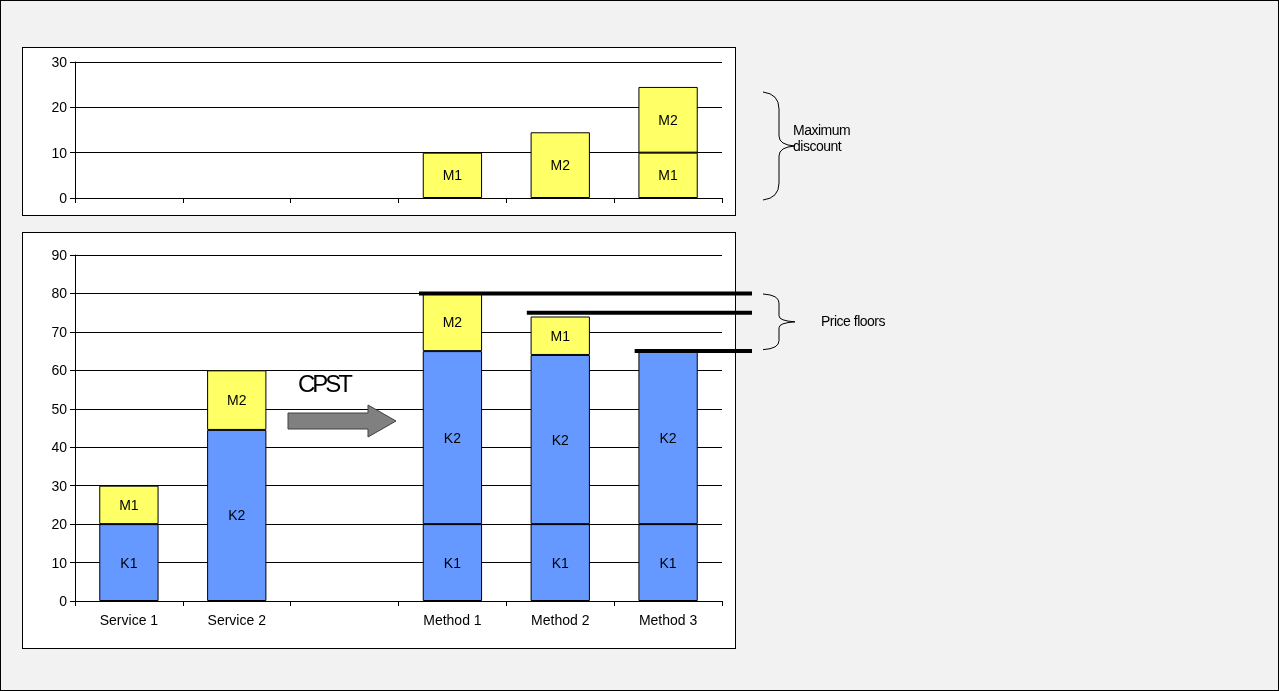  Describe the element at coordinates (237, 620) in the screenshot. I see `x-tick-label: Service 2` at that location.